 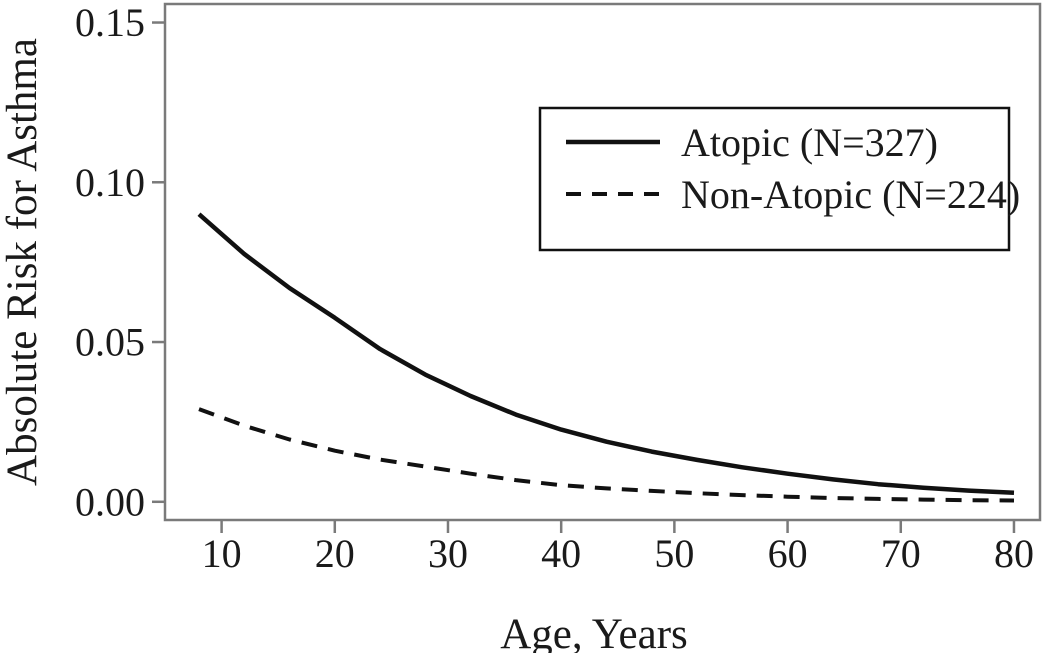 I want to click on x-tick-label: 50, so click(x=674, y=553).